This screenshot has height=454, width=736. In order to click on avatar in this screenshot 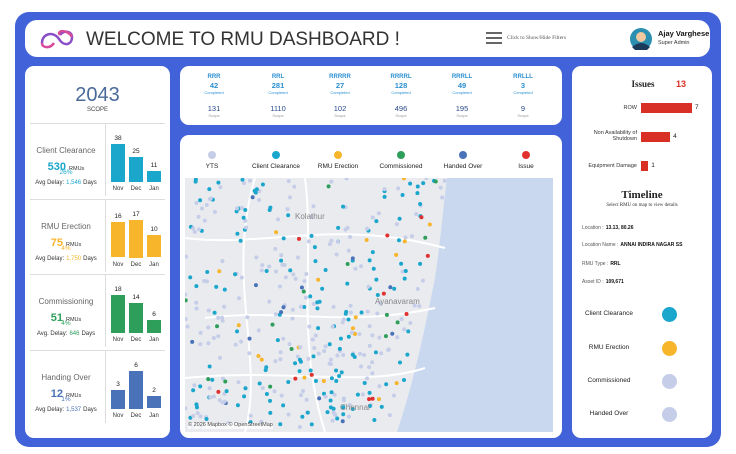, I will do `click(641, 39)`.